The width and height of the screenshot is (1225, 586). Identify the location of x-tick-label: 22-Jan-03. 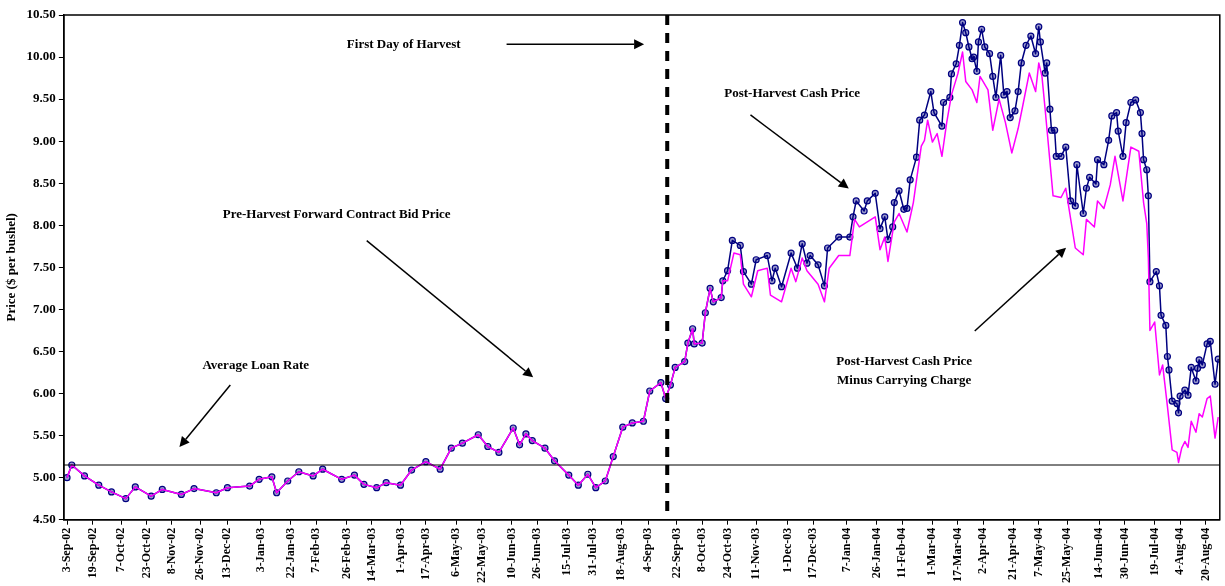
(290, 553).